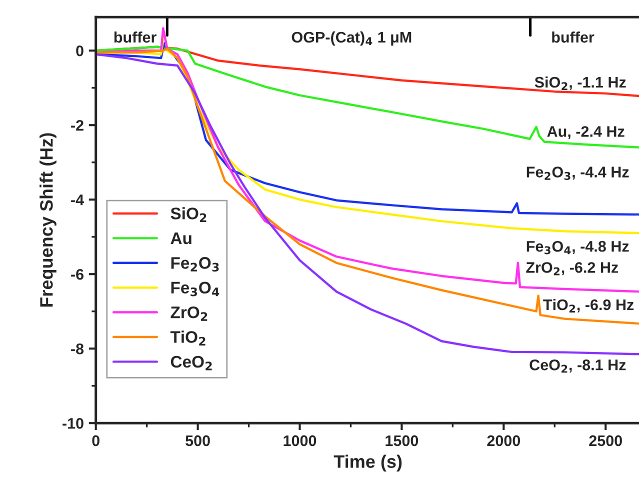 The image size is (639, 488). Describe the element at coordinates (605, 440) in the screenshot. I see `x-tick-label: 2500` at that location.